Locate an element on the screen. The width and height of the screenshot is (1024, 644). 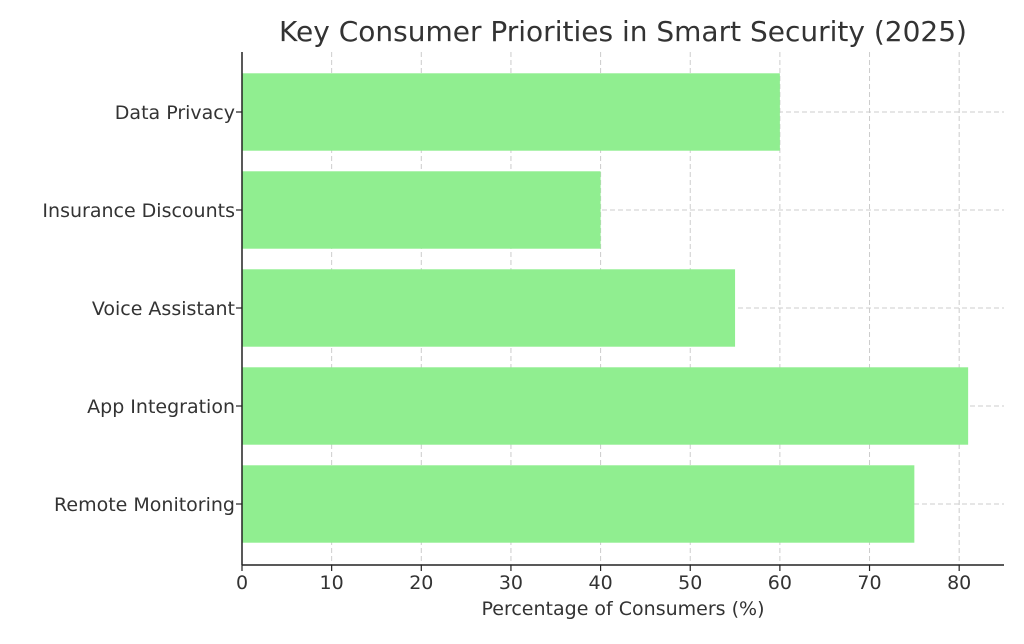
bar-app-integration is located at coordinates (605, 406).